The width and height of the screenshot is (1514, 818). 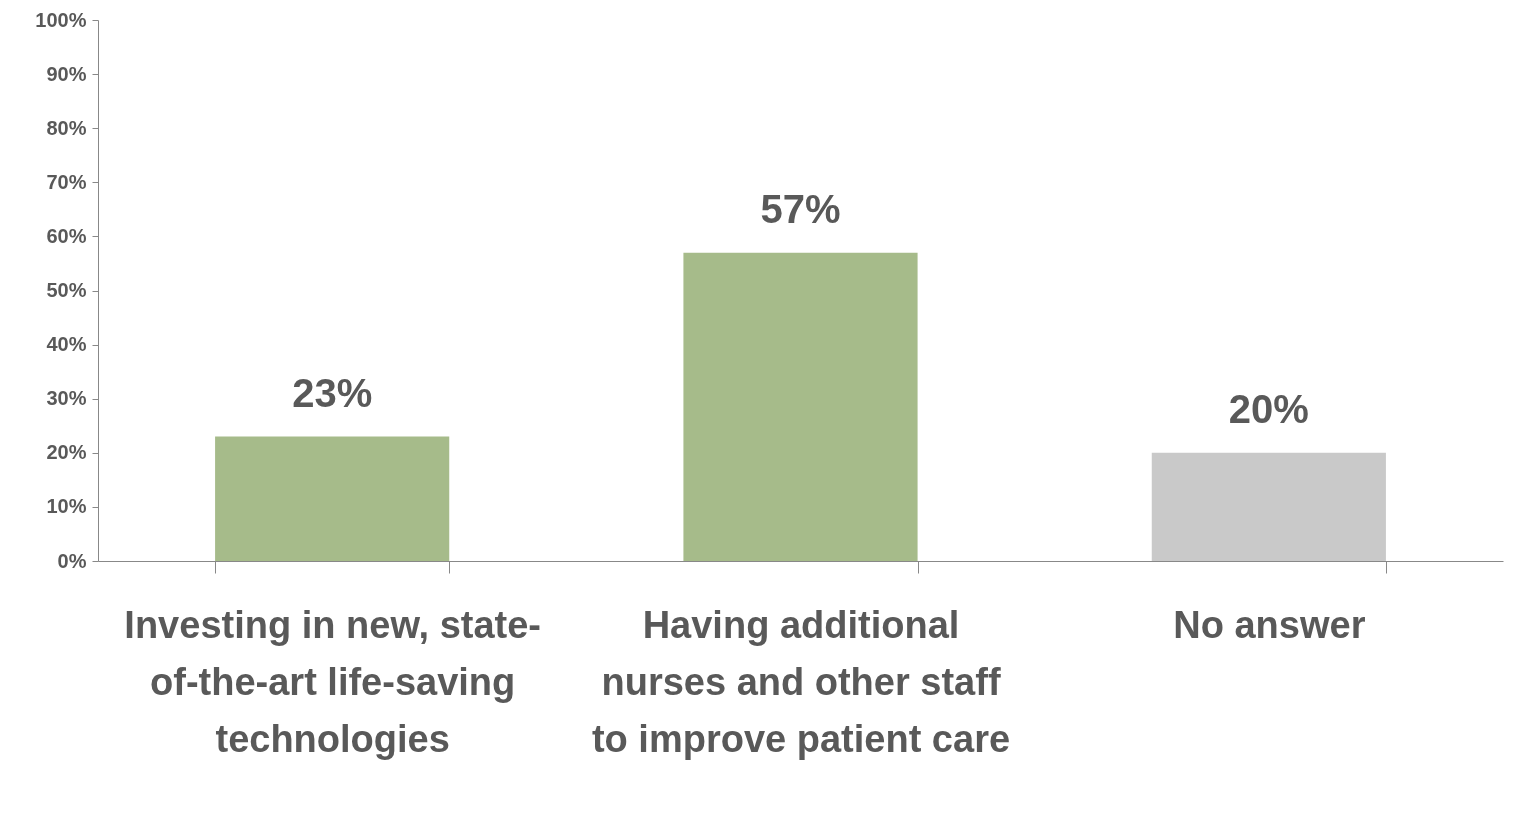 I want to click on y-tick-label: 10%, so click(x=66, y=506).